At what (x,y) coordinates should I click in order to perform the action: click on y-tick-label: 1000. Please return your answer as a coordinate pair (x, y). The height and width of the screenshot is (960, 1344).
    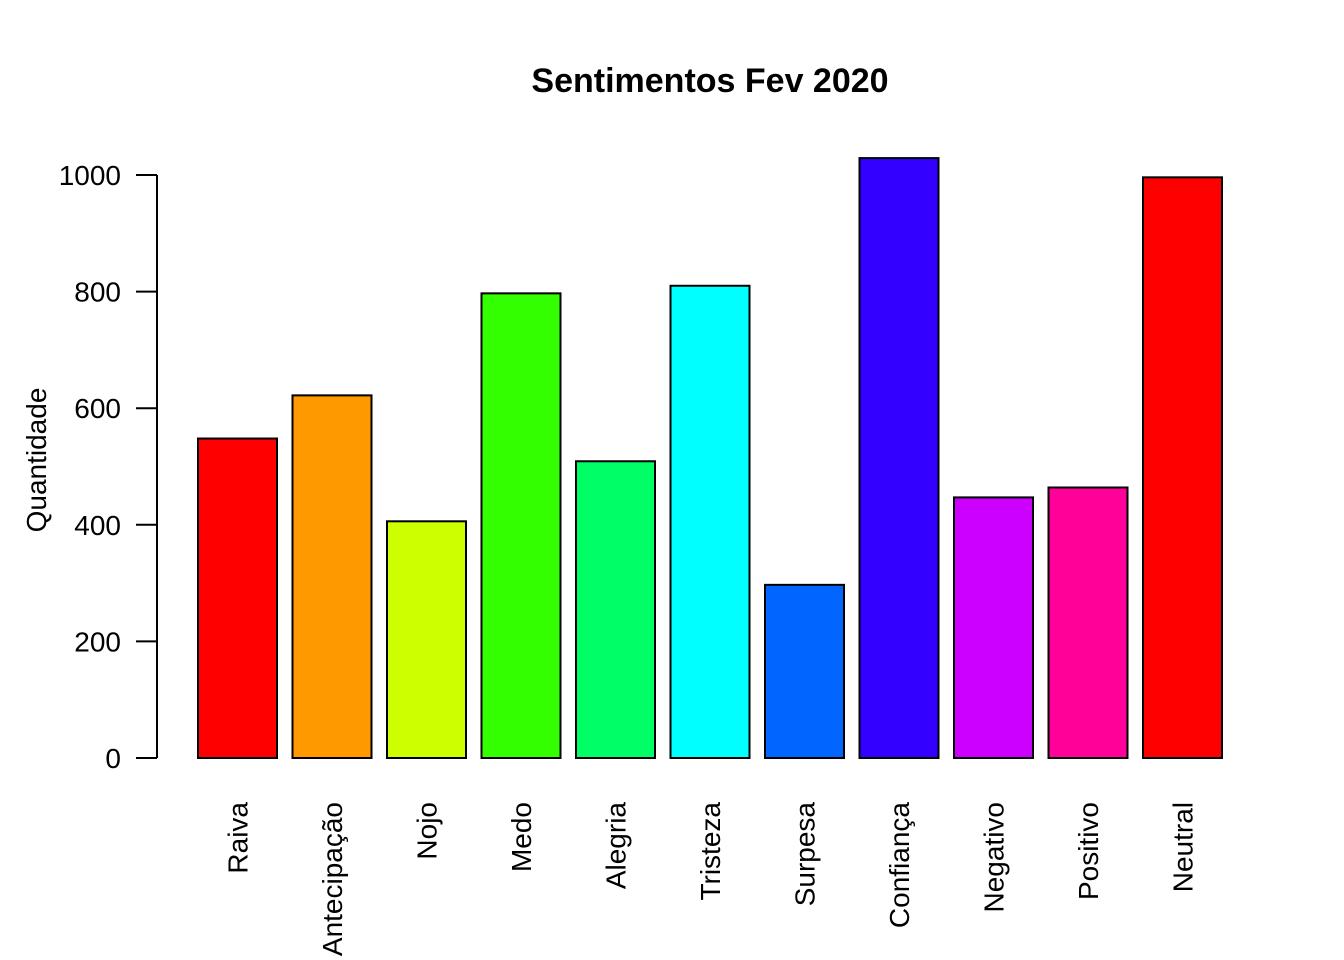
    Looking at the image, I should click on (90, 175).